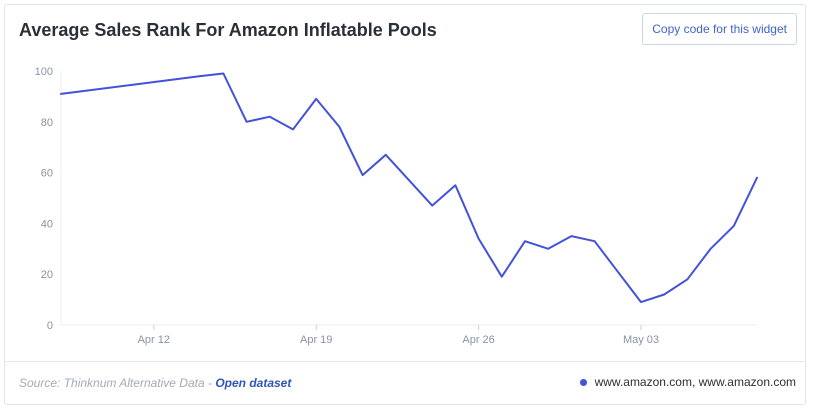 The width and height of the screenshot is (814, 411). I want to click on legend-marker-icon, so click(583, 382).